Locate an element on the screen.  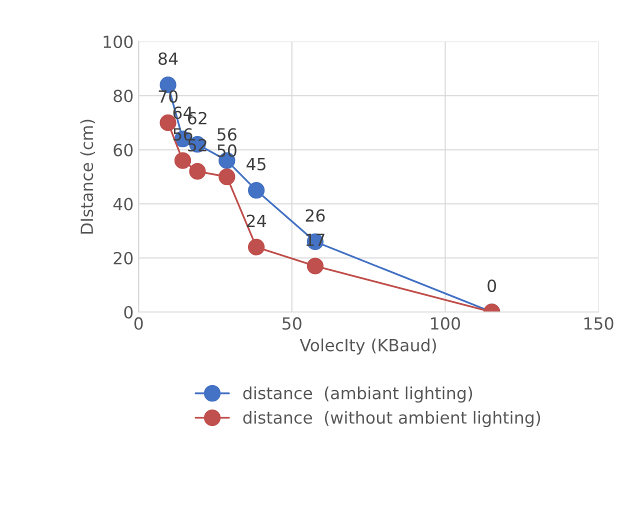
x-tick-label: 0 is located at coordinates (138, 323).